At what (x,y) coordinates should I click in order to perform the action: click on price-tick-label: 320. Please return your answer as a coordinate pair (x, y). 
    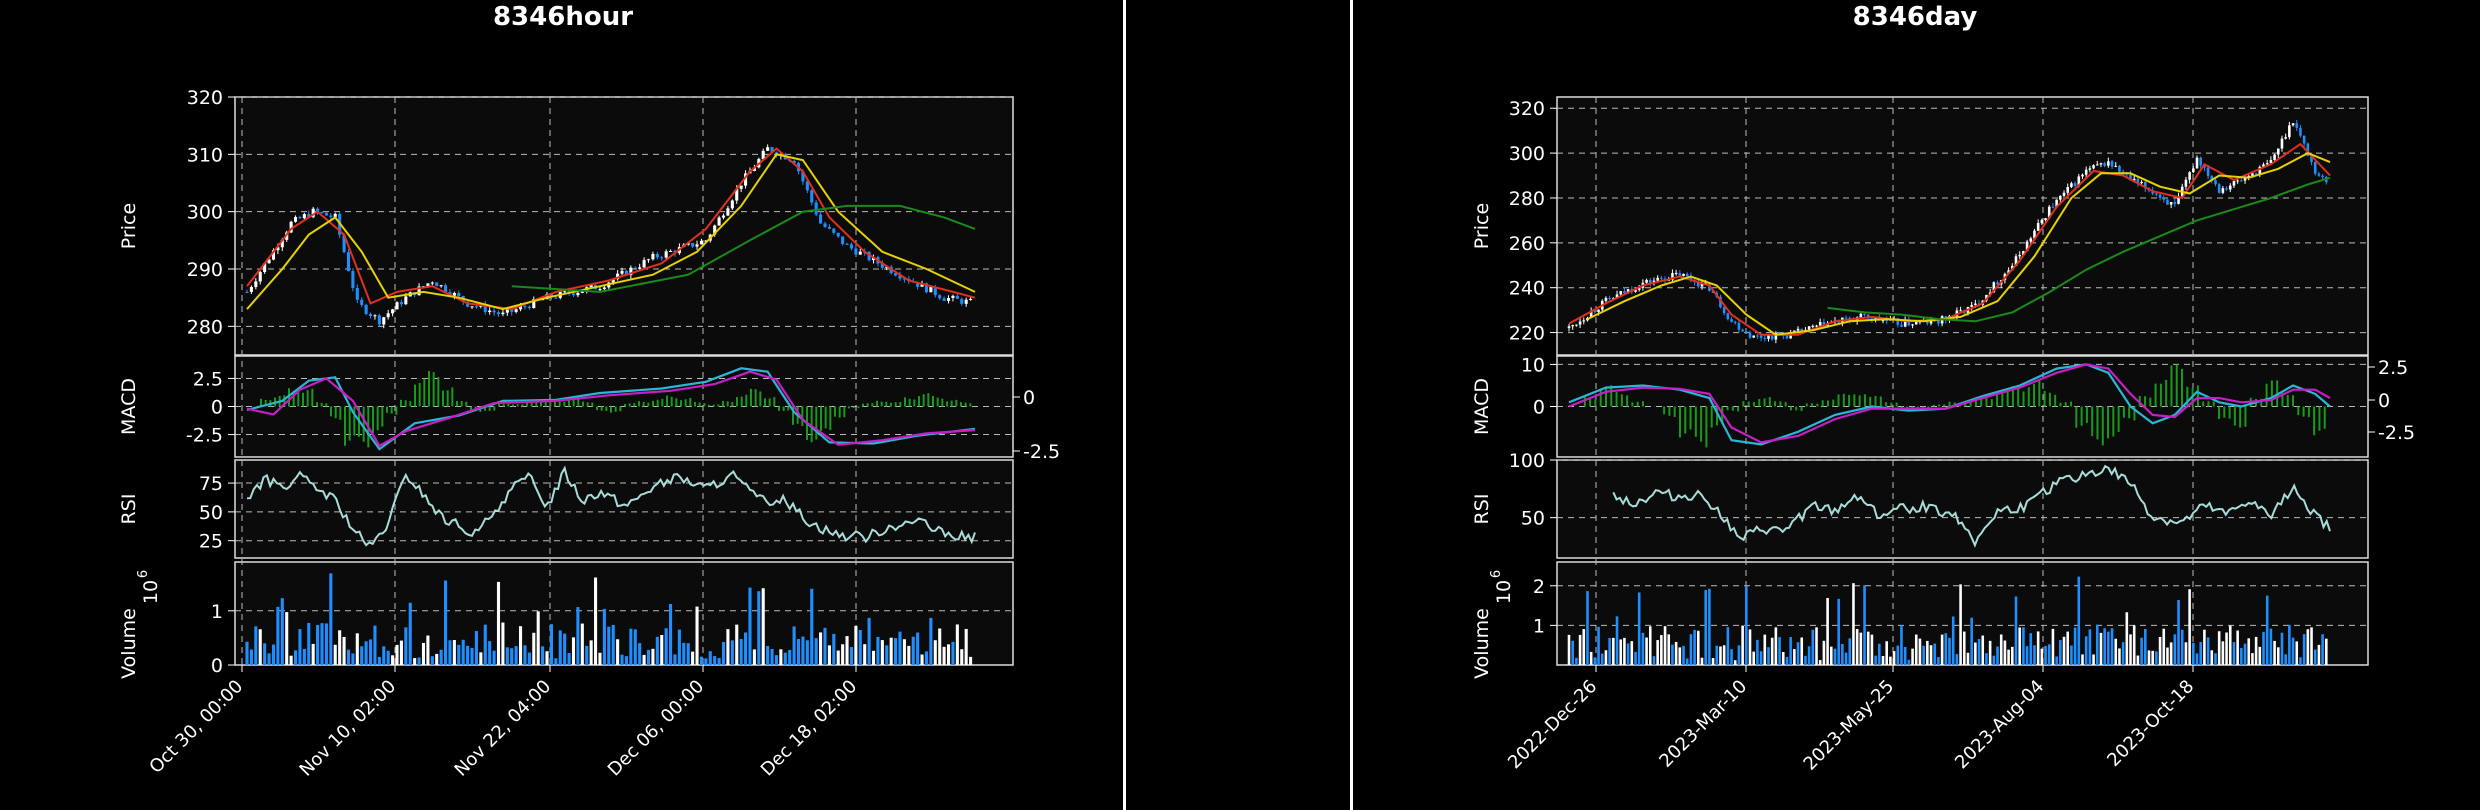
    Looking at the image, I should click on (205, 98).